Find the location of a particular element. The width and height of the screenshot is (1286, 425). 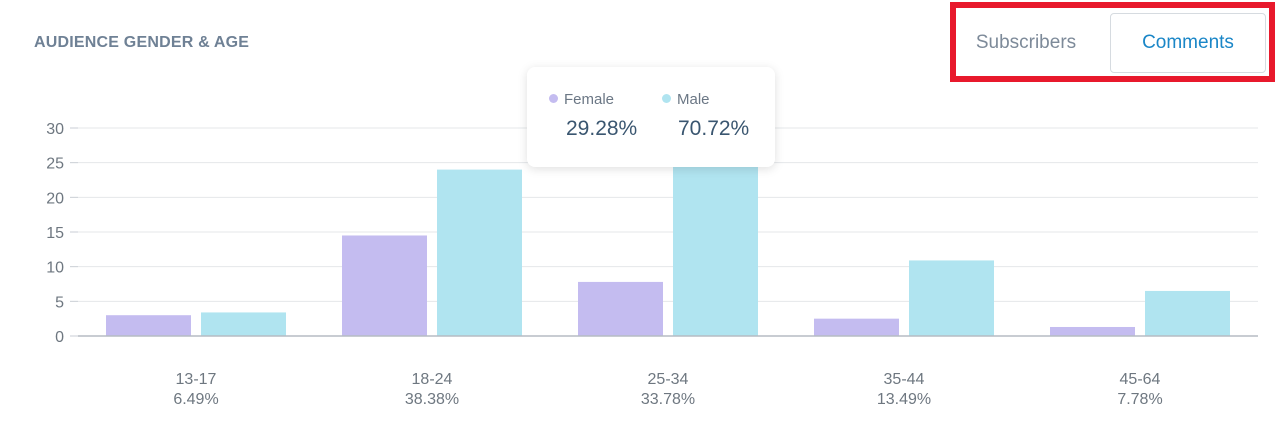

y-tick-label: 20 is located at coordinates (55, 198).